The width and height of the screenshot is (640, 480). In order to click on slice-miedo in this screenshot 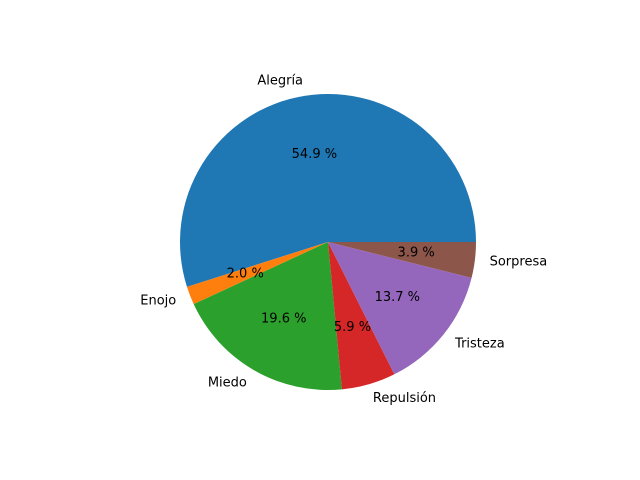, I will do `click(267, 316)`.